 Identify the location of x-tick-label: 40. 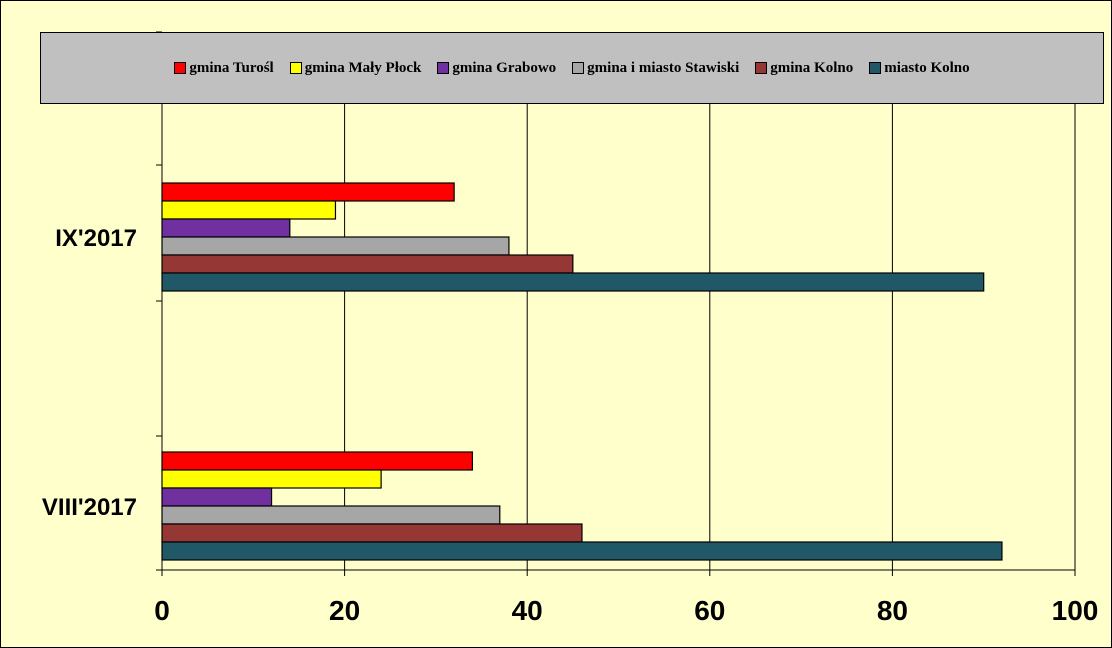
(527, 610).